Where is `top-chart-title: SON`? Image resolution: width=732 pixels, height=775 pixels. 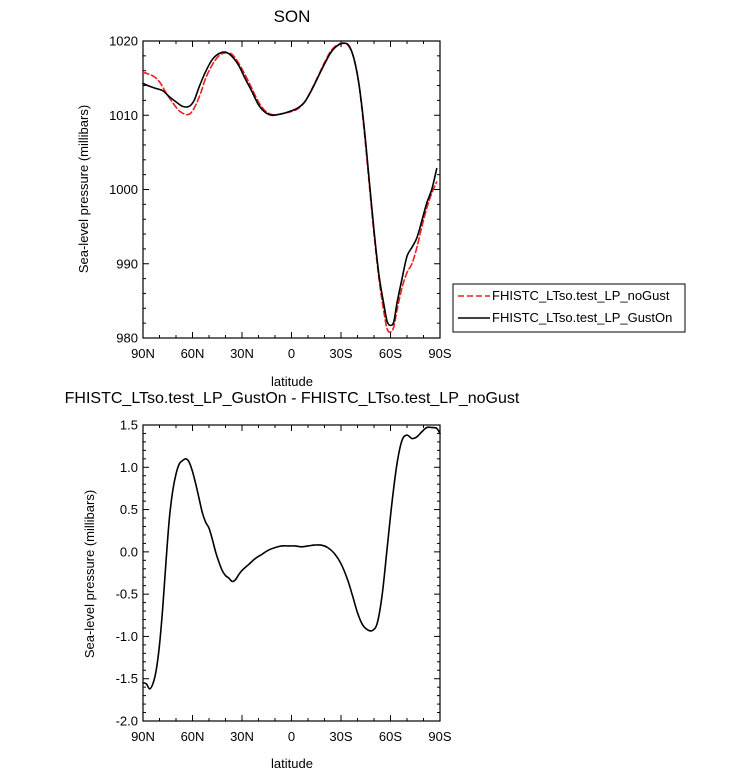
top-chart-title: SON is located at coordinates (292, 16).